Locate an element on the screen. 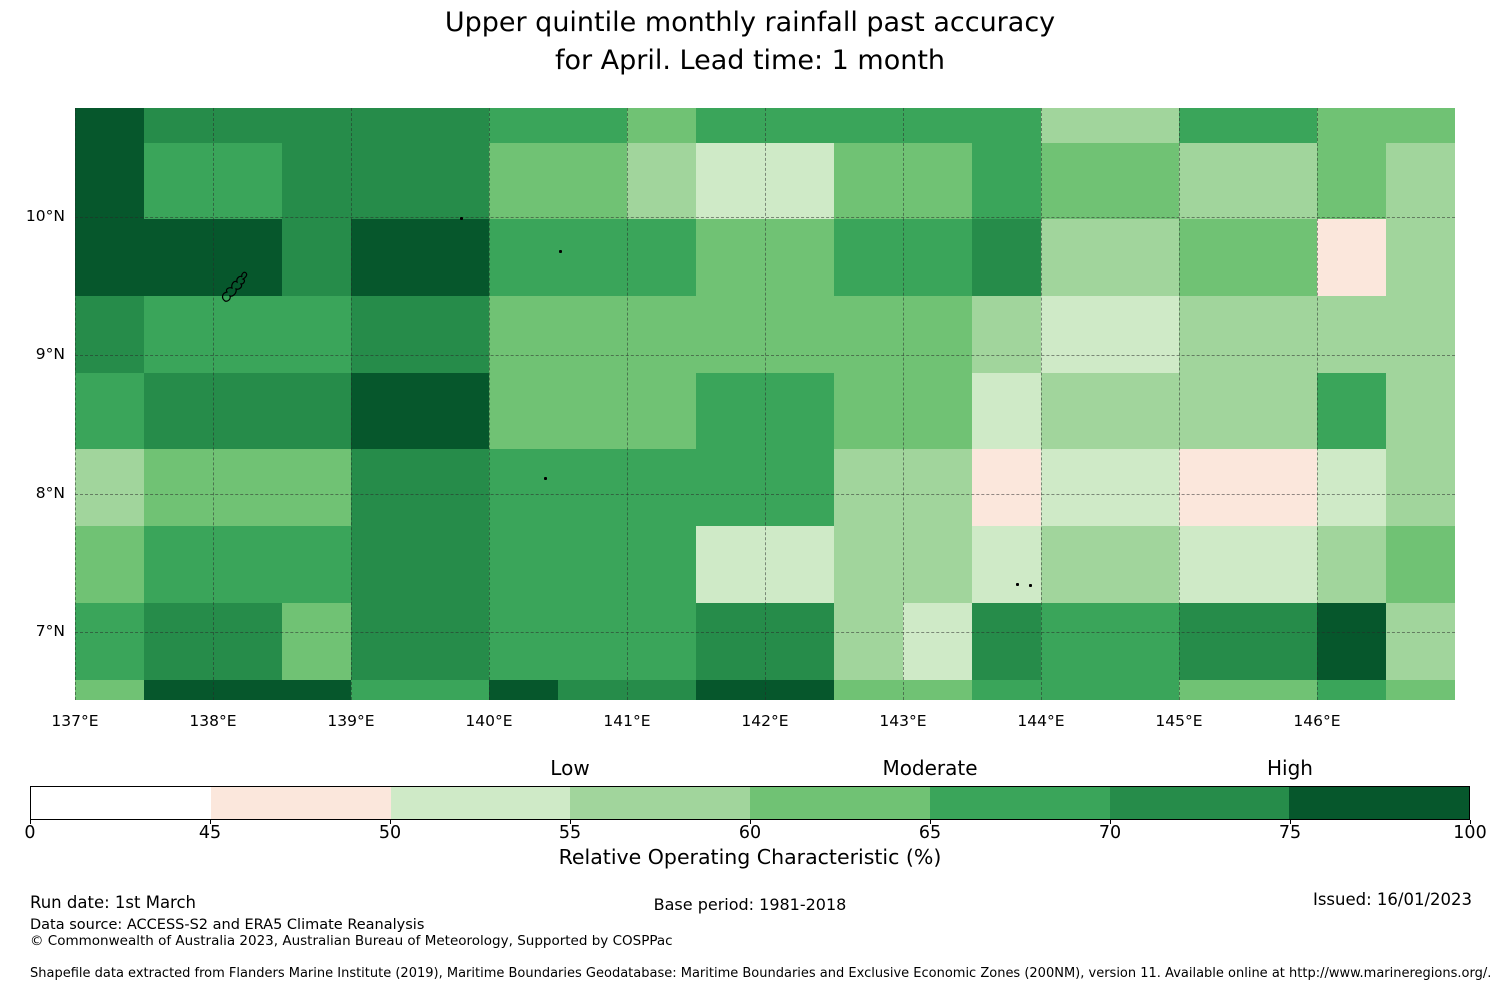 The width and height of the screenshot is (1500, 990). grid-line-horizontal is located at coordinates (765, 494).